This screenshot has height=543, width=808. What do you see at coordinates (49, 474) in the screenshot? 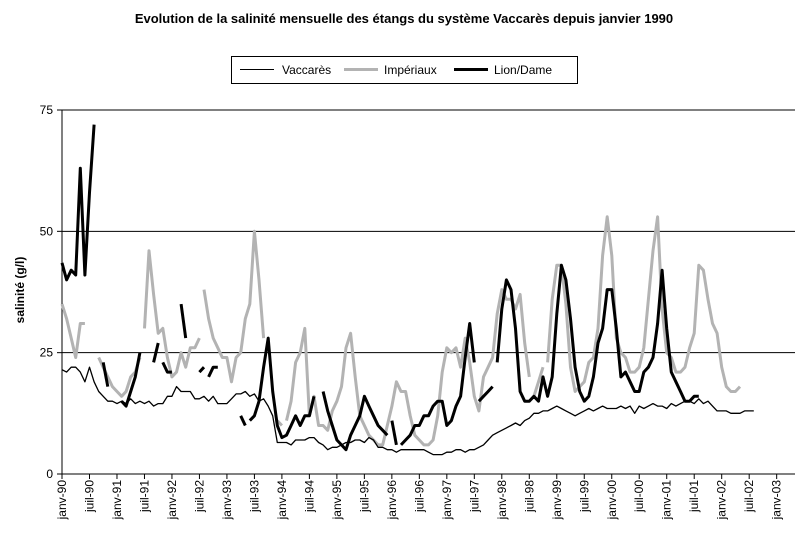
I see `y-tick-label-0: 0` at bounding box center [49, 474].